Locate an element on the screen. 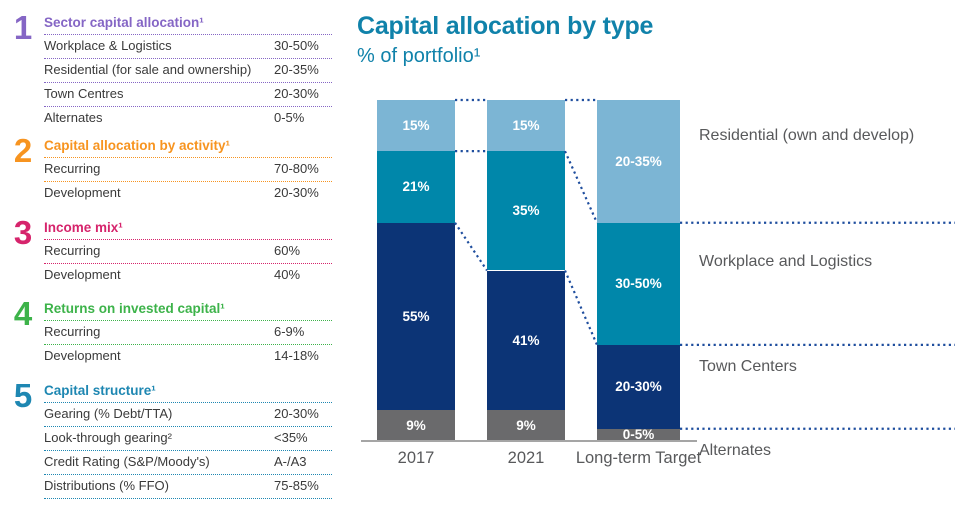 The height and width of the screenshot is (511, 957). metric-row: Look-through gearing² <35% is located at coordinates (188, 438).